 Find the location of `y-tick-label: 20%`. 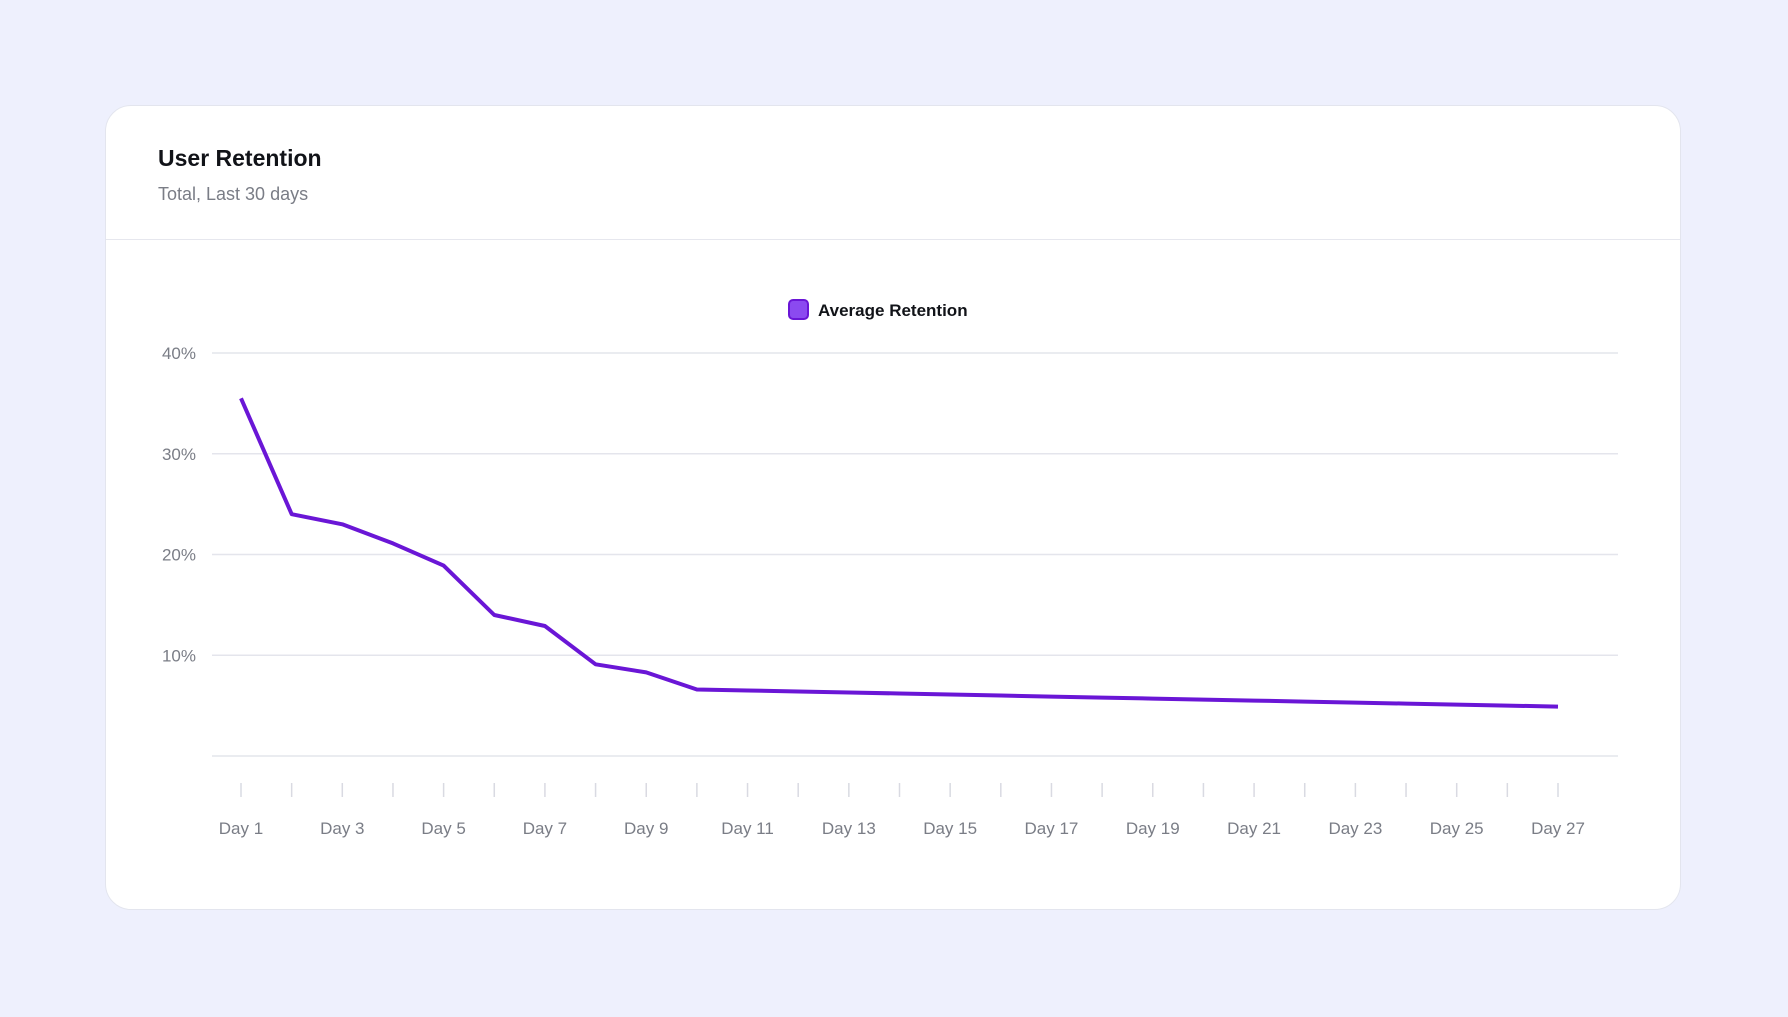

y-tick-label: 20% is located at coordinates (179, 555).